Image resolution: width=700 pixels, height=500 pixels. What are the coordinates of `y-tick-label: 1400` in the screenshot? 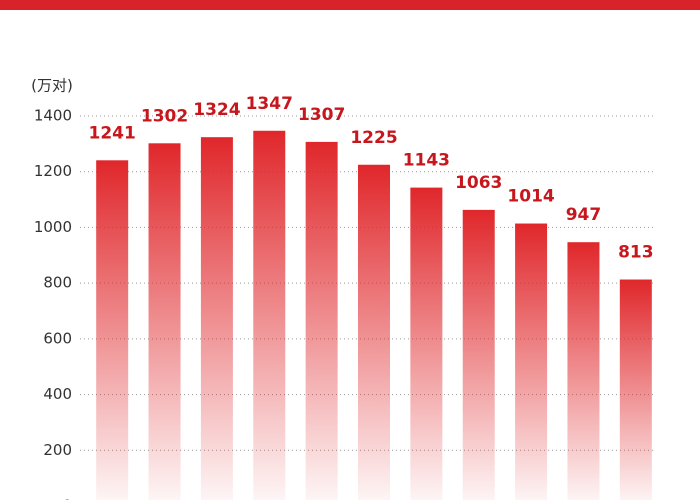 It's located at (53, 116).